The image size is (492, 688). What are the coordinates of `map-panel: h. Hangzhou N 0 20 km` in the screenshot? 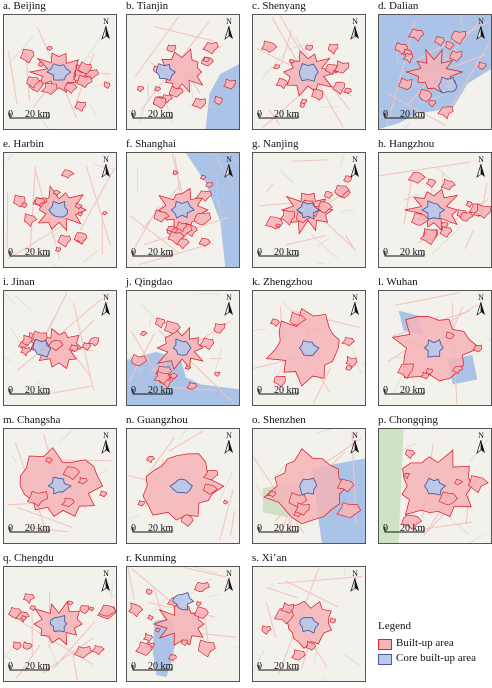 It's located at (435, 203).